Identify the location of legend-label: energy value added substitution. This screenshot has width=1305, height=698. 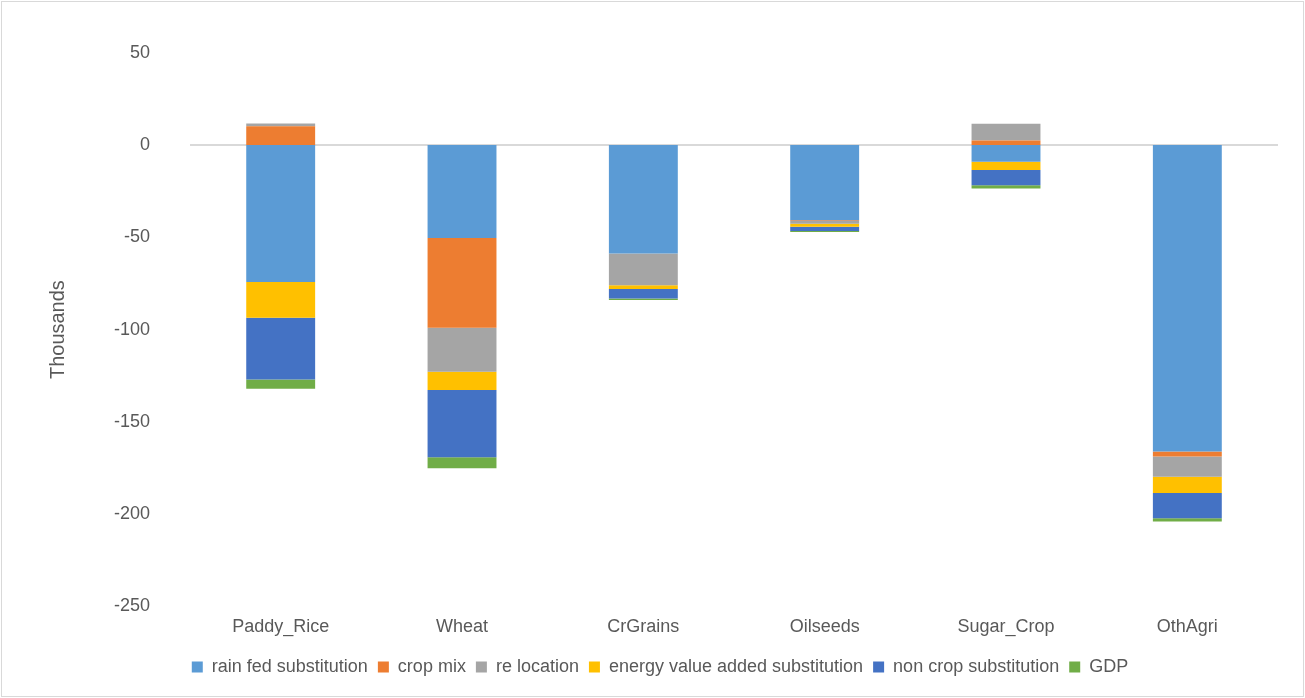
(736, 665).